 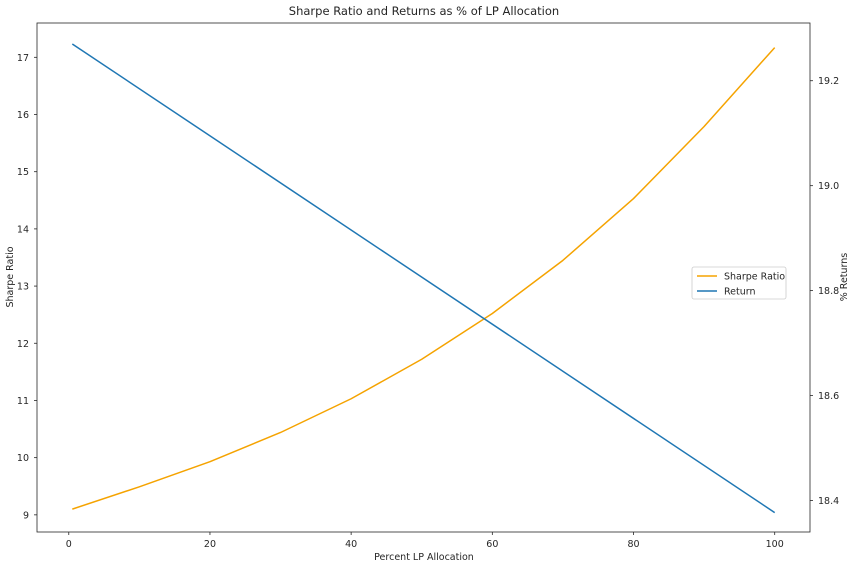 What do you see at coordinates (69, 544) in the screenshot?
I see `x-tick-label: 0` at bounding box center [69, 544].